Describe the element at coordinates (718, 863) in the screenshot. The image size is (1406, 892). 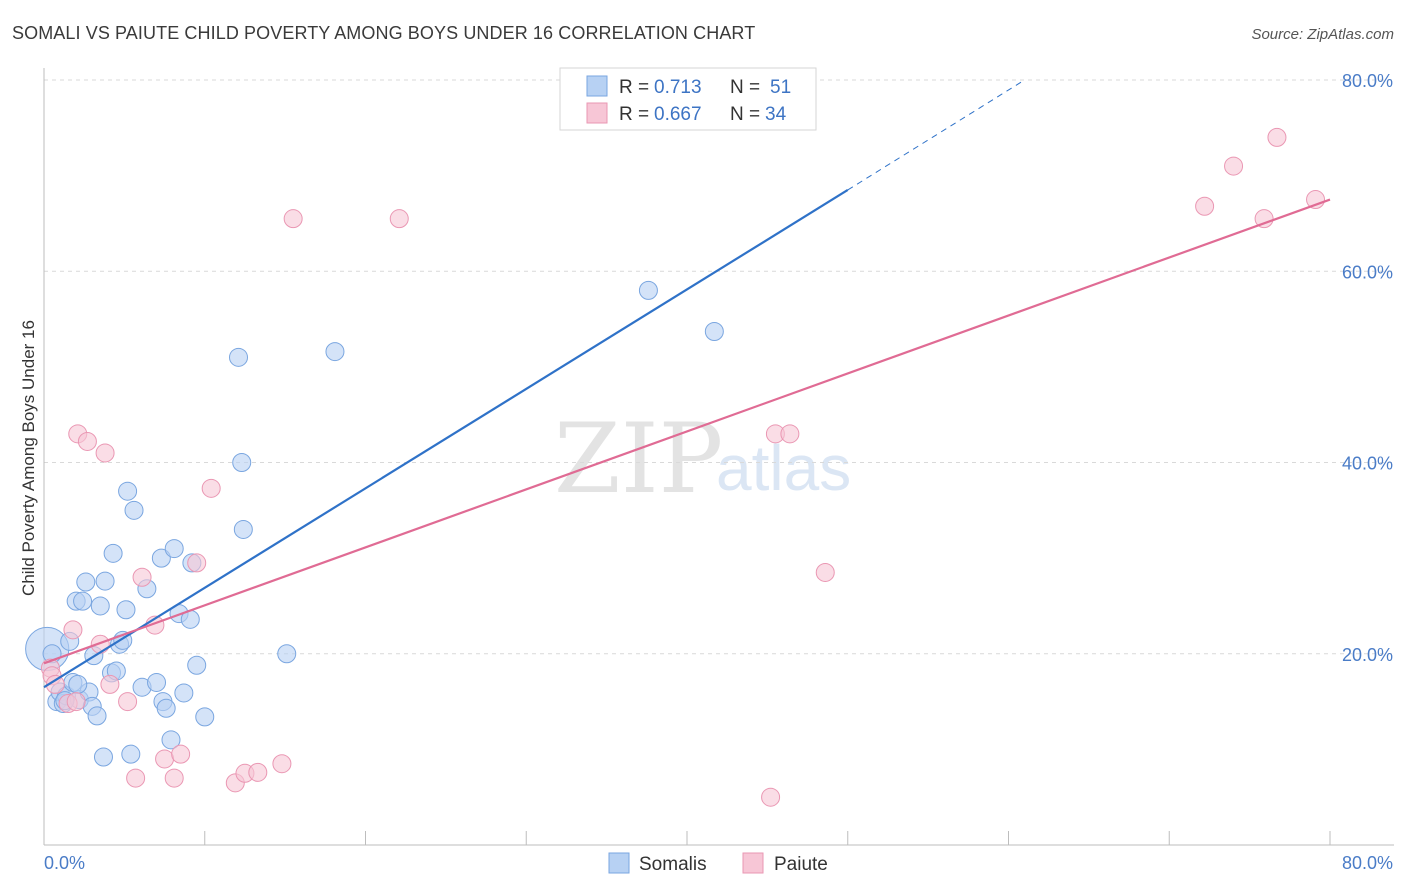
I see `series-legend: Somalis Paiute` at that location.